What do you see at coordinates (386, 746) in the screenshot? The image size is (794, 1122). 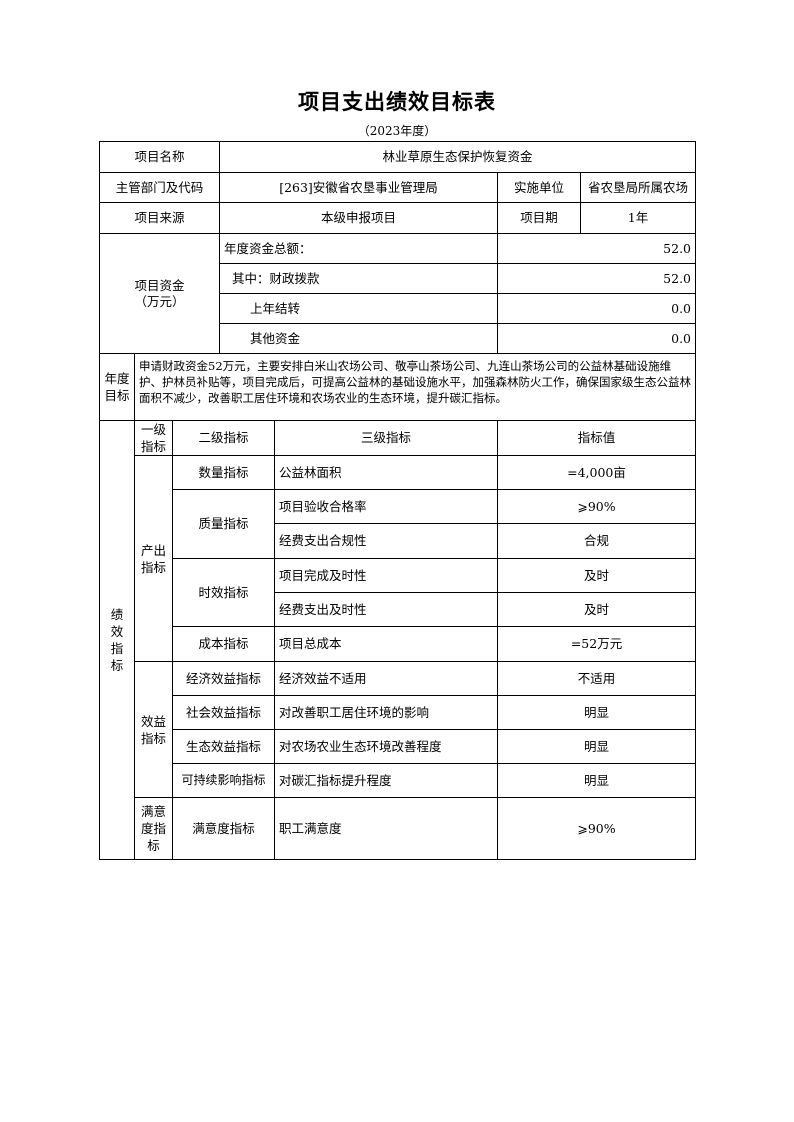 I see `indicator-name: 对农场农业生态环境改善程度` at bounding box center [386, 746].